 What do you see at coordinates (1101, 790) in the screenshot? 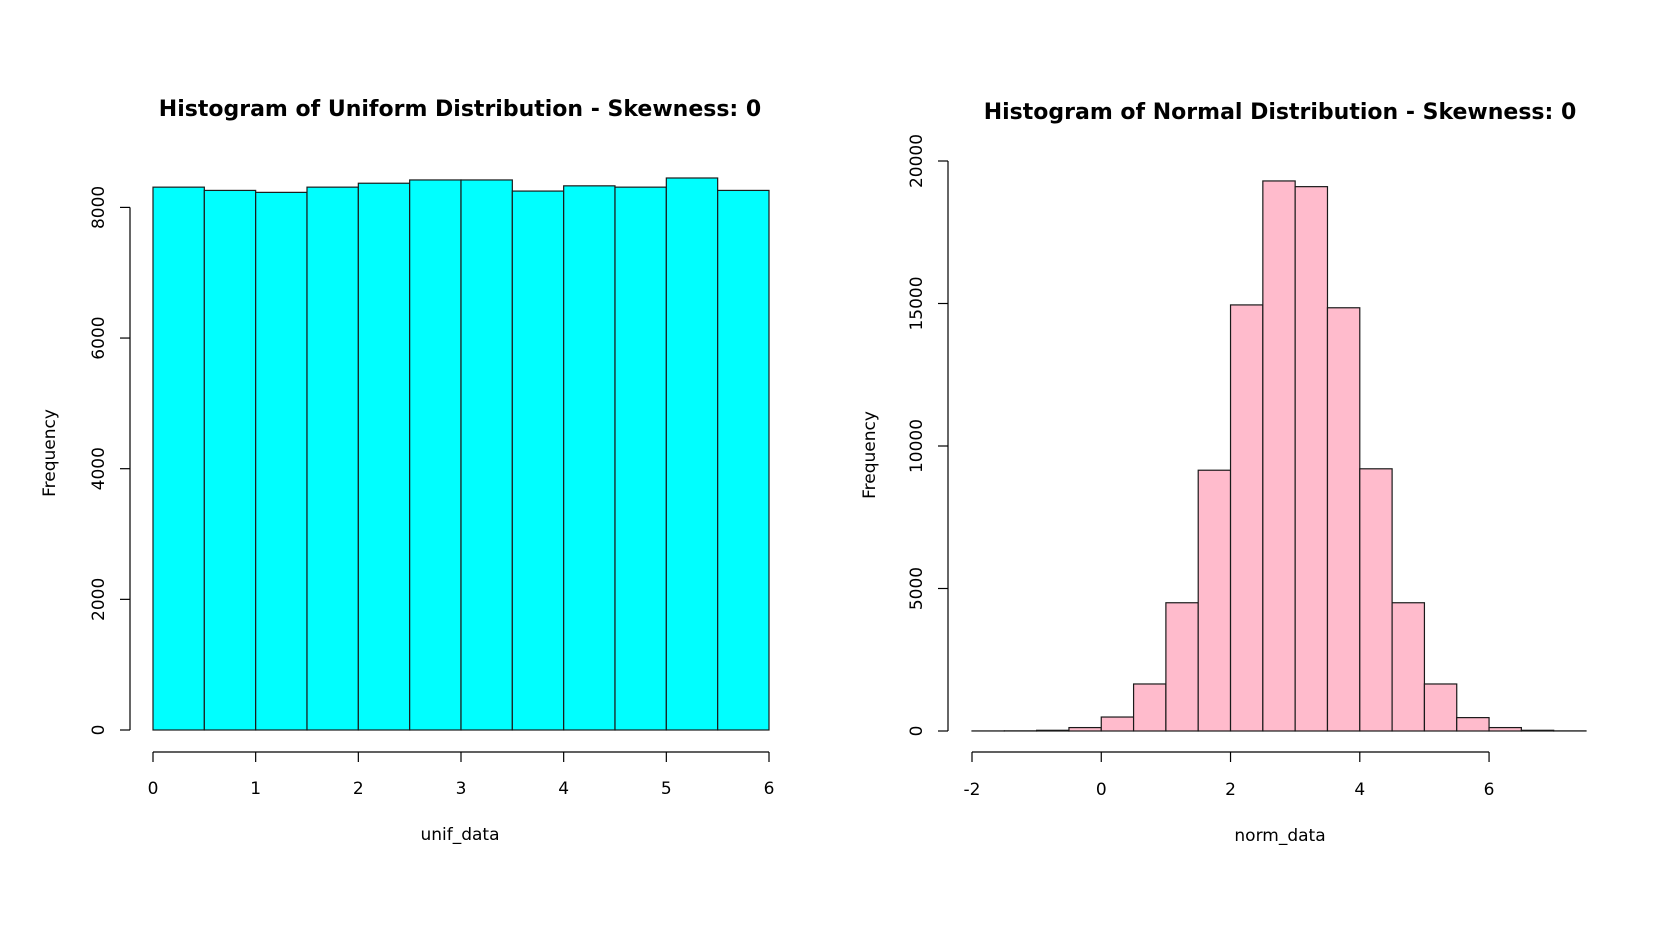
I see `normal-x-tick-label: 0` at bounding box center [1101, 790].